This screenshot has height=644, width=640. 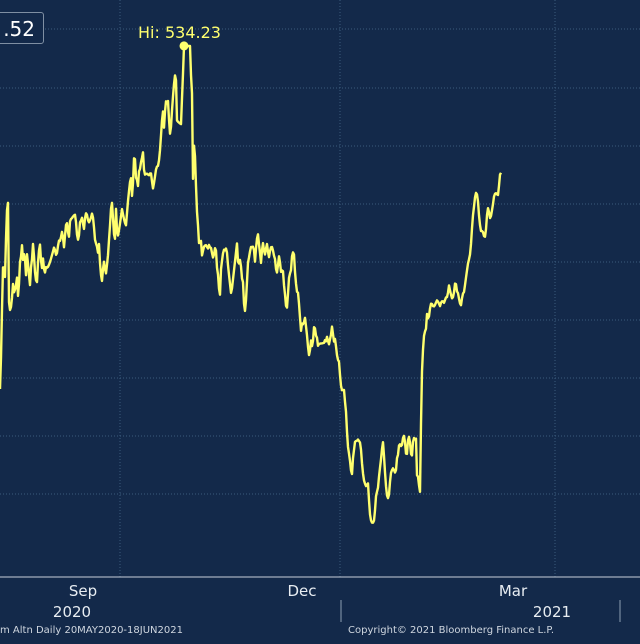 What do you see at coordinates (301, 591) in the screenshot?
I see `x-tick-label: Dec` at bounding box center [301, 591].